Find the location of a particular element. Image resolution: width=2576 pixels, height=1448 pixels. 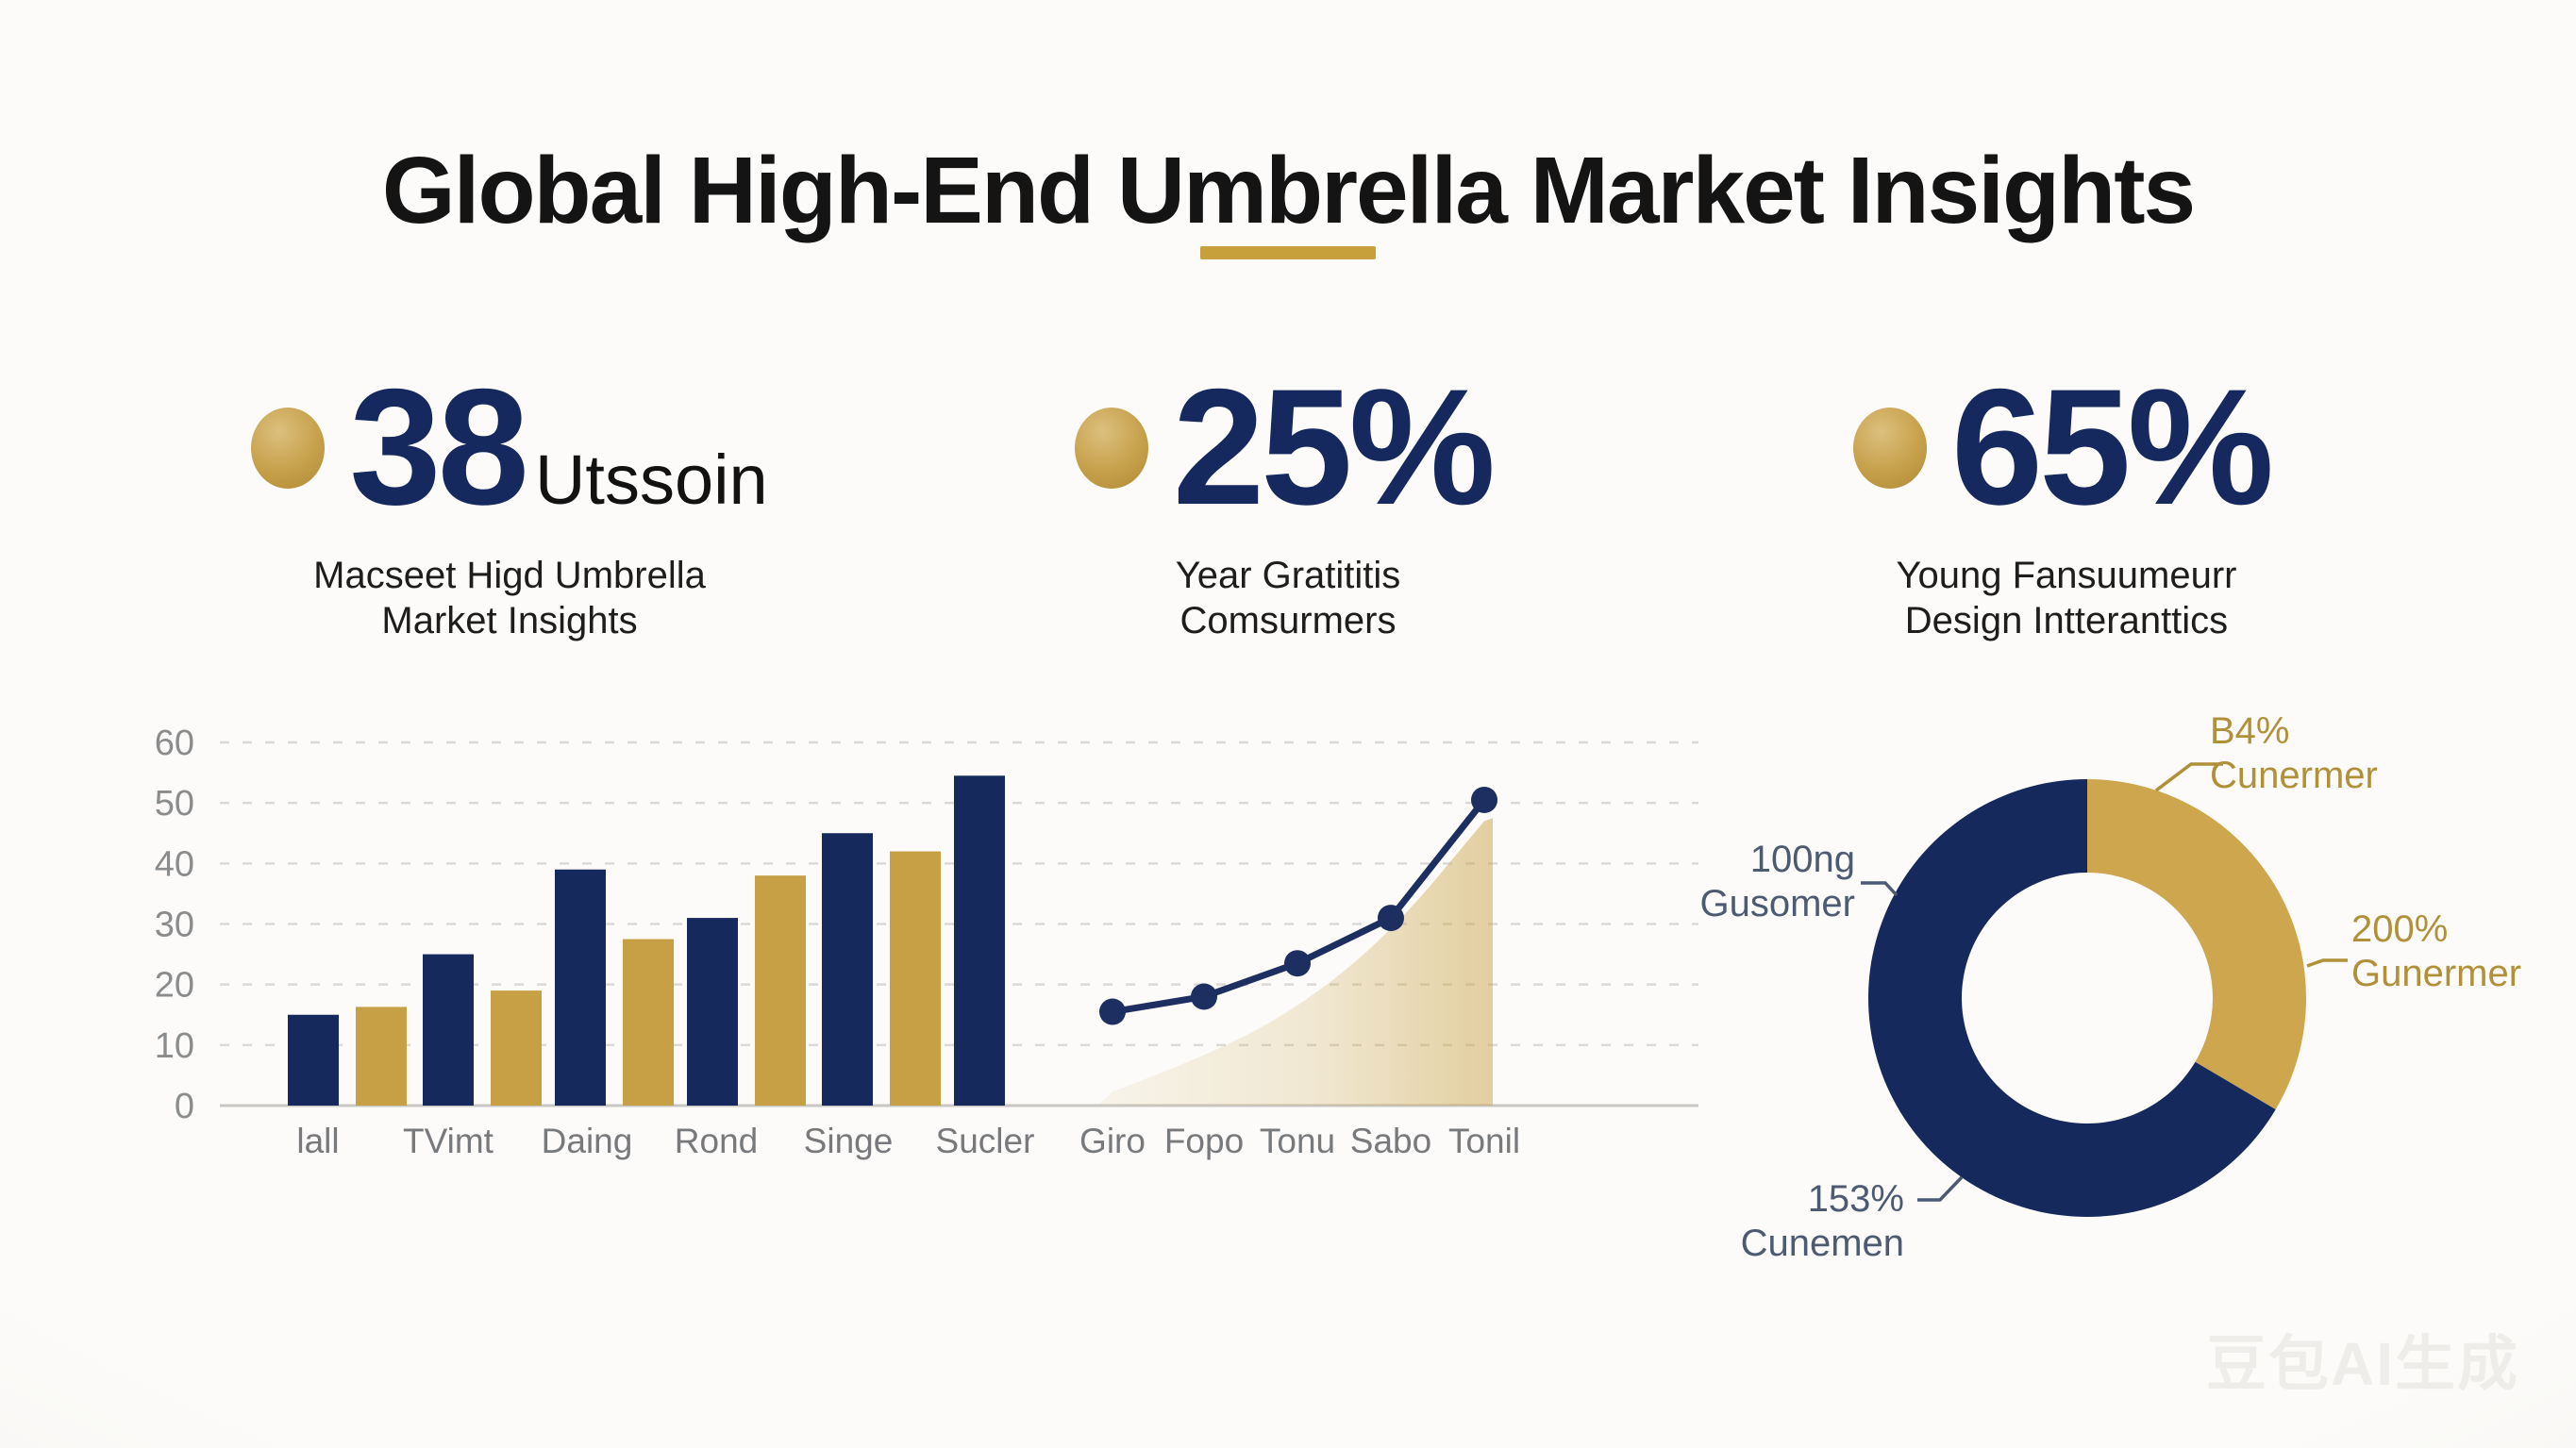

stat-card-growth: 25% Year Gratititis Comsurmers is located at coordinates (1288, 504).